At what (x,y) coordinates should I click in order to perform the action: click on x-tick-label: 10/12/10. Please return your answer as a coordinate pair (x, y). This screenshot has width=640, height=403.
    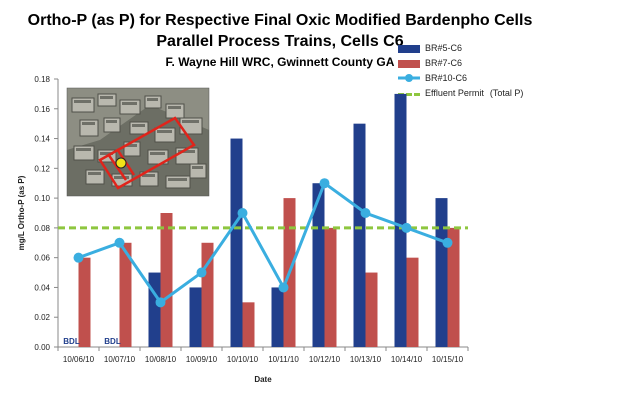
    Looking at the image, I should click on (325, 359).